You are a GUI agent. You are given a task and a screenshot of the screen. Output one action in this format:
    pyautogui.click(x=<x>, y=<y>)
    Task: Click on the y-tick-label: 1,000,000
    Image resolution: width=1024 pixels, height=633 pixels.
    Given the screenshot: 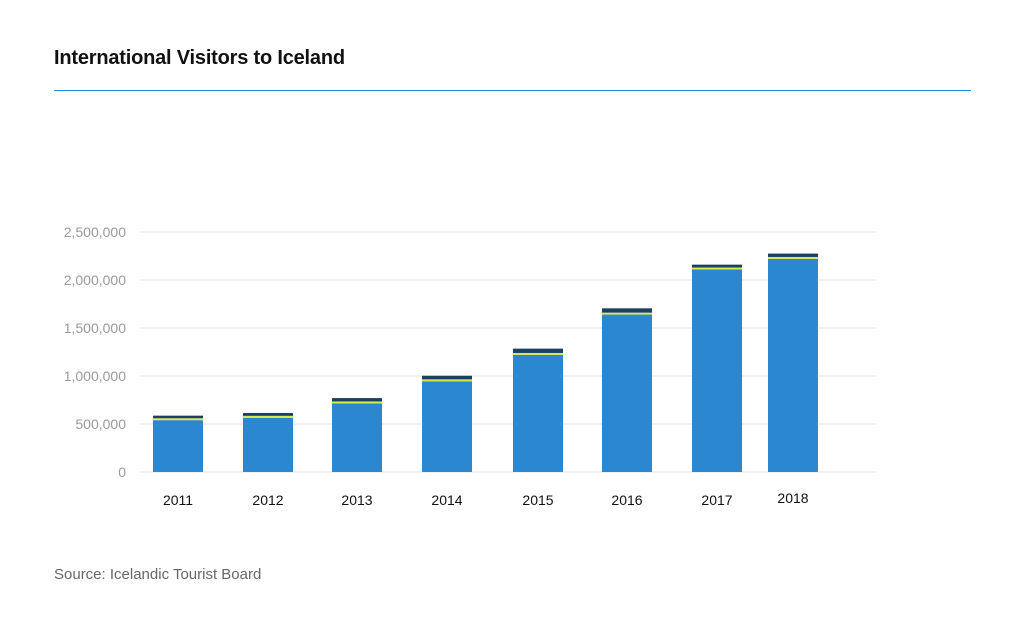 What is the action you would take?
    pyautogui.click(x=95, y=376)
    